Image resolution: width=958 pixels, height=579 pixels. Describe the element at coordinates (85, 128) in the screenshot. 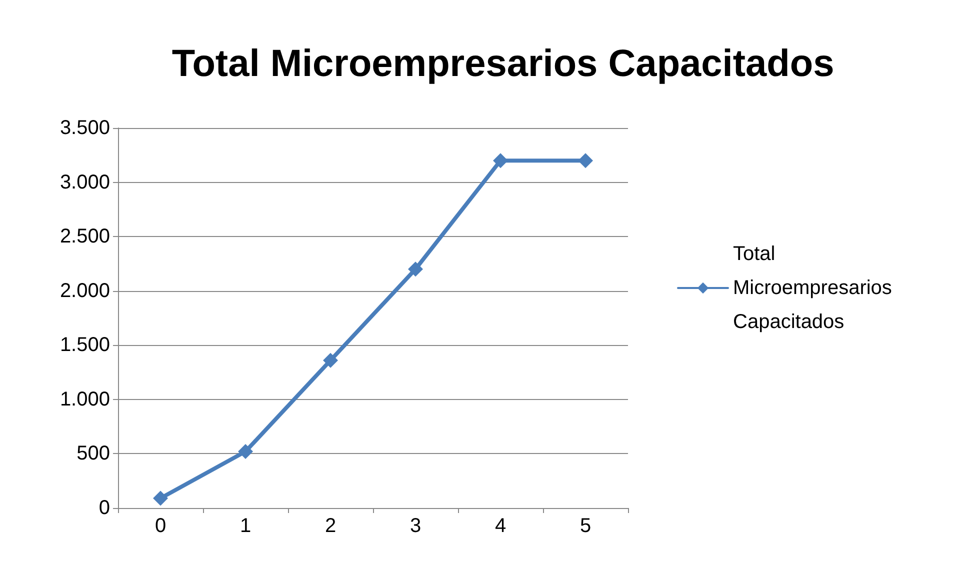

I see `y-tick-label: 3.500` at that location.